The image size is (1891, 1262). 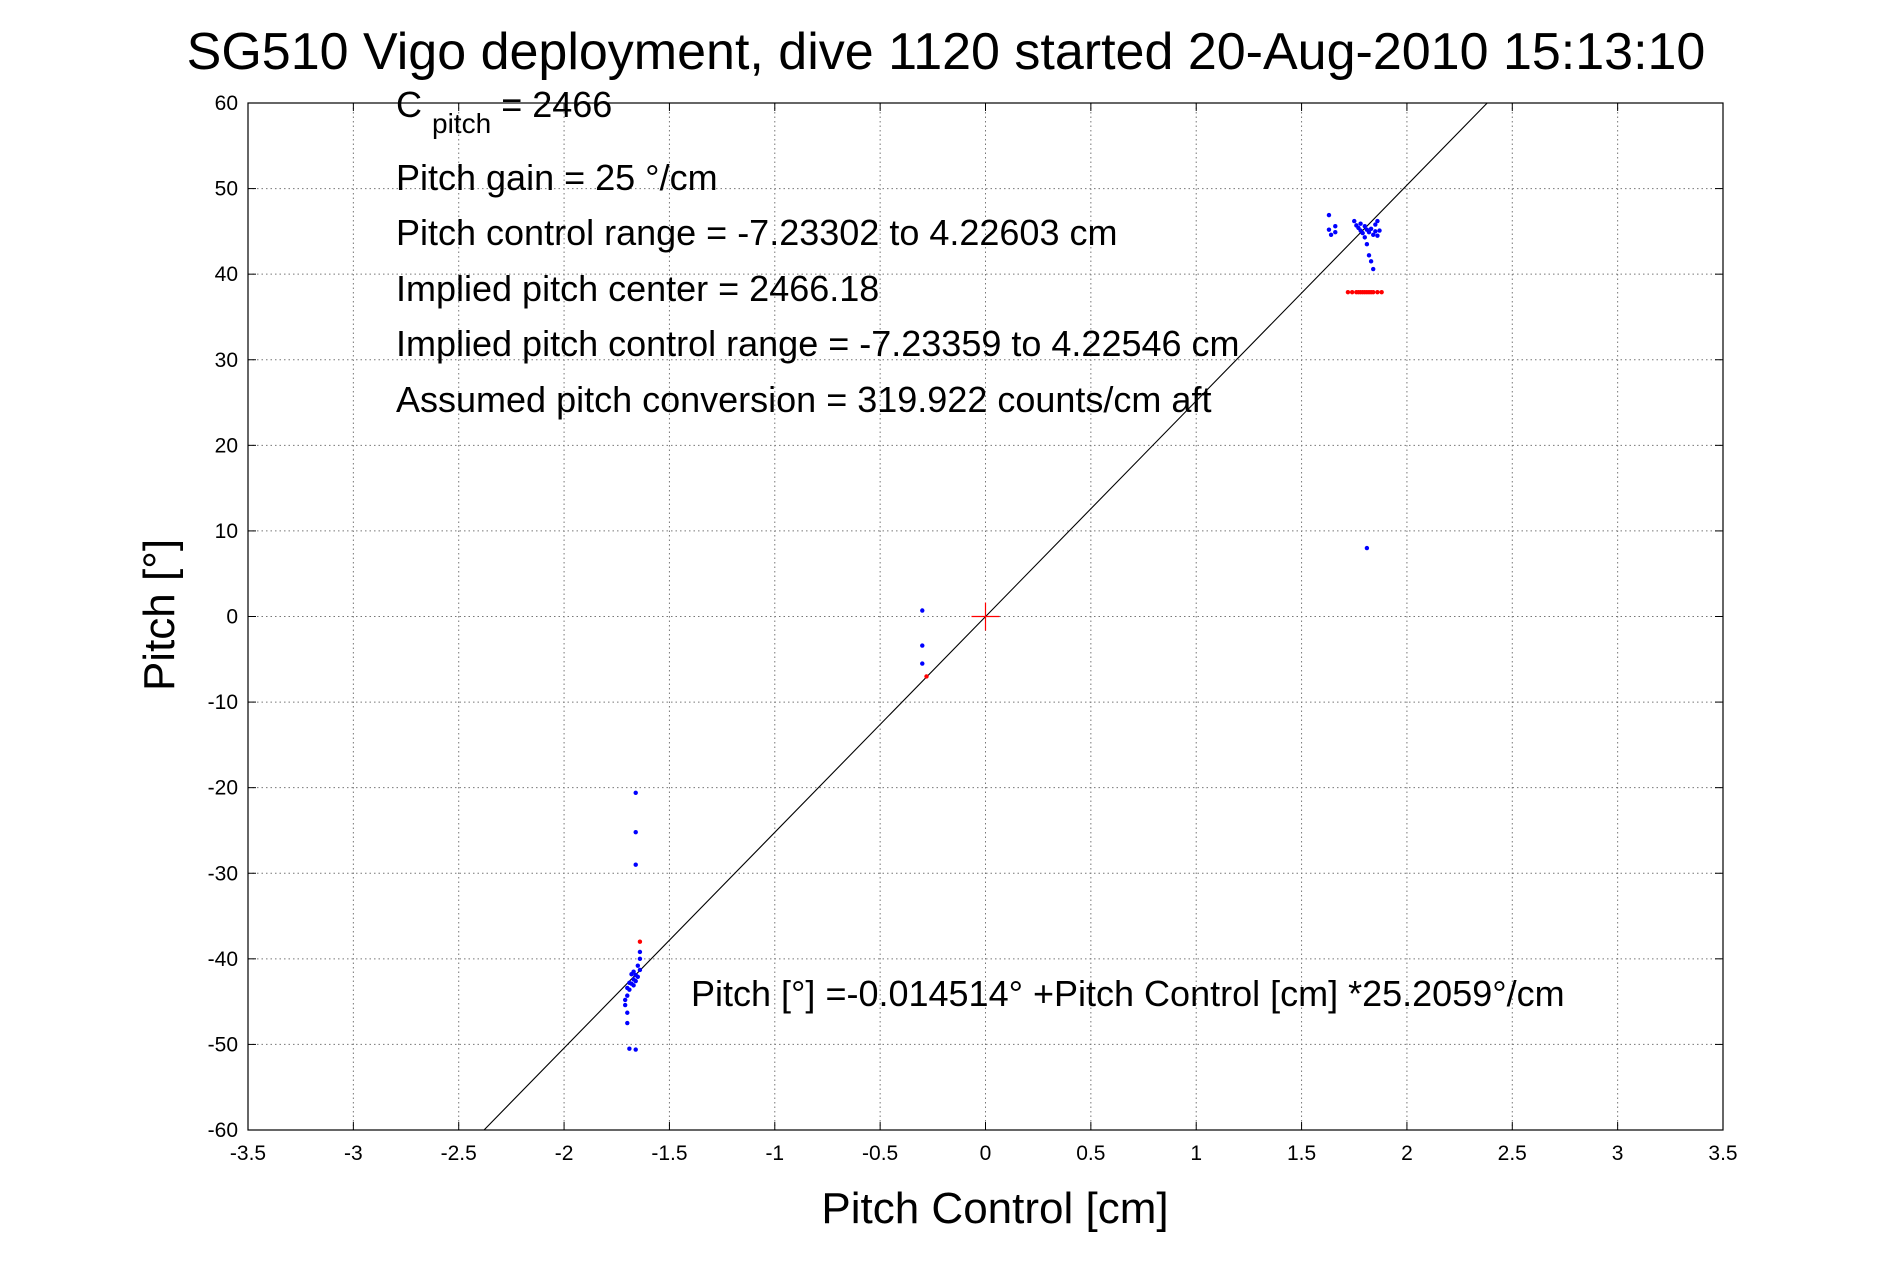 What do you see at coordinates (226, 189) in the screenshot?
I see `y-tick-label: 50` at bounding box center [226, 189].